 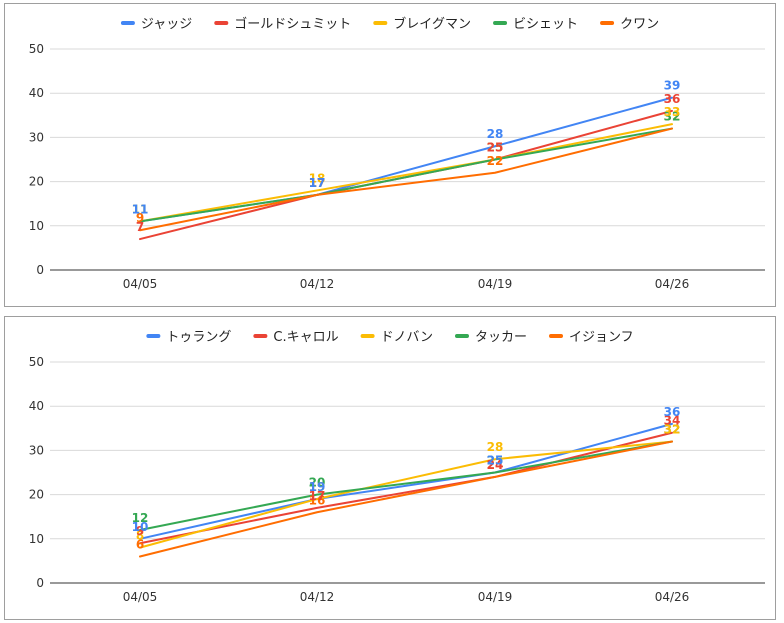 What do you see at coordinates (166, 24) in the screenshot?
I see `legend-label: ジャッジ` at bounding box center [166, 24].